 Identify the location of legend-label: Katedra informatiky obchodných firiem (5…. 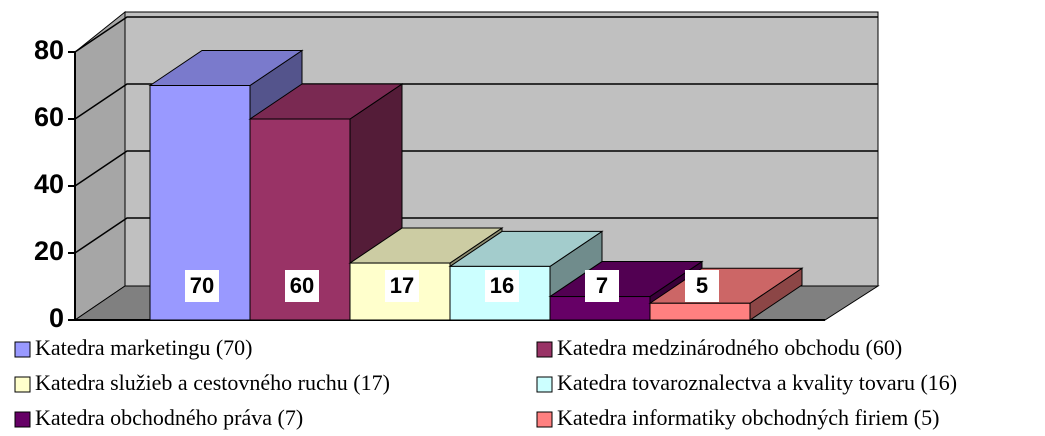
(748, 417).